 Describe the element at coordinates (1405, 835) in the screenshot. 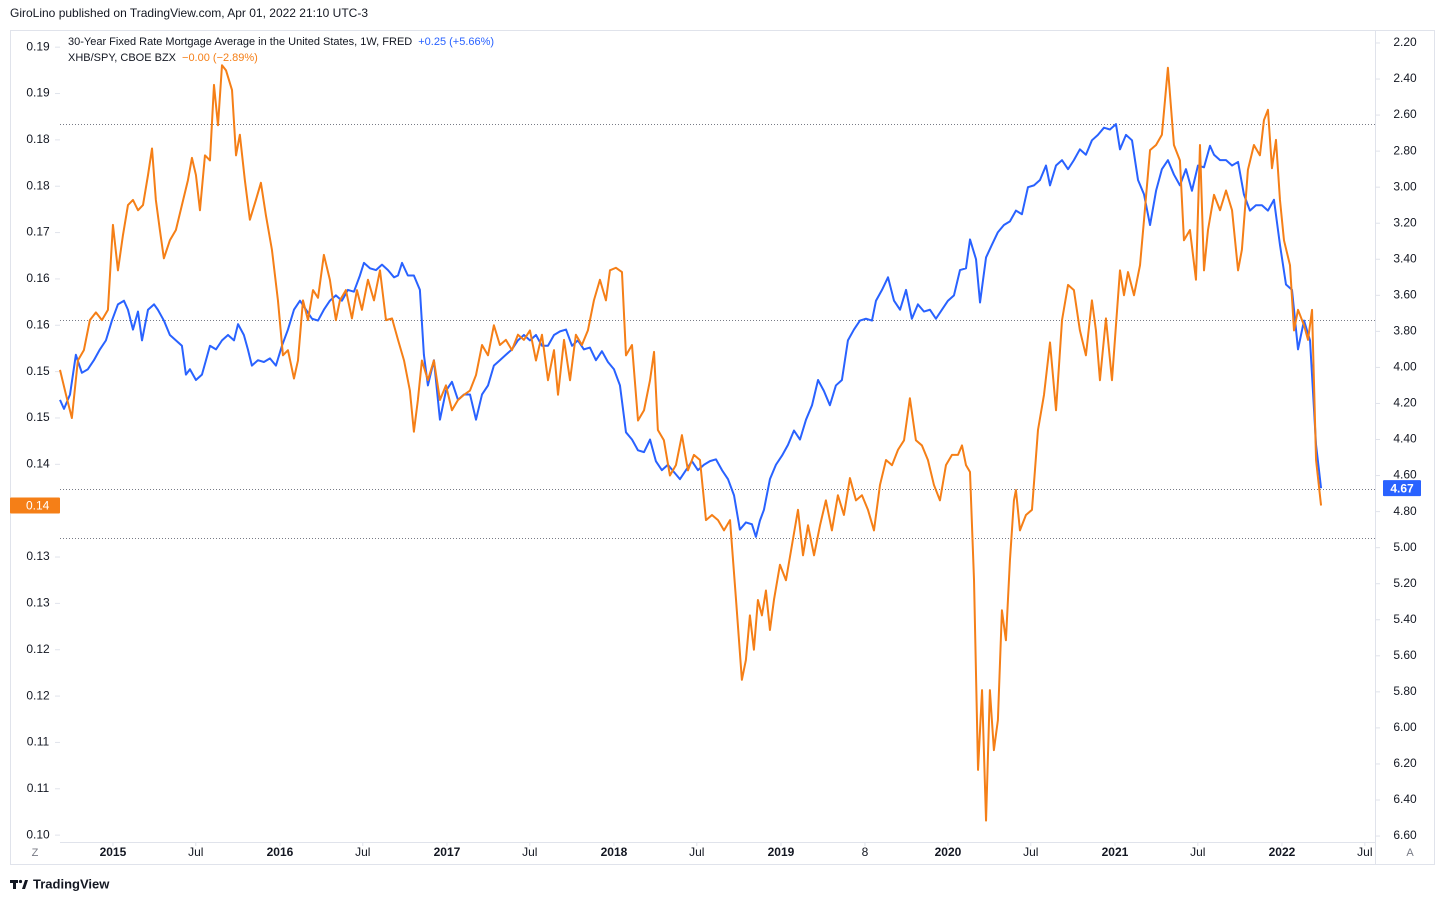

I see `y2-tick-label: 6.60` at that location.